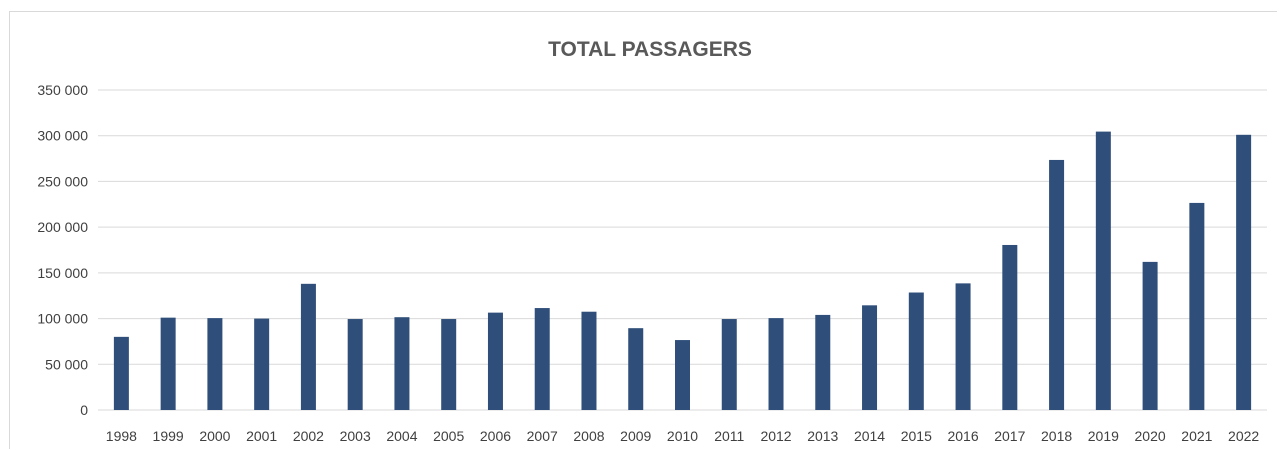 The height and width of the screenshot is (450, 1279). I want to click on x-tick-label: 2021, so click(1196, 436).